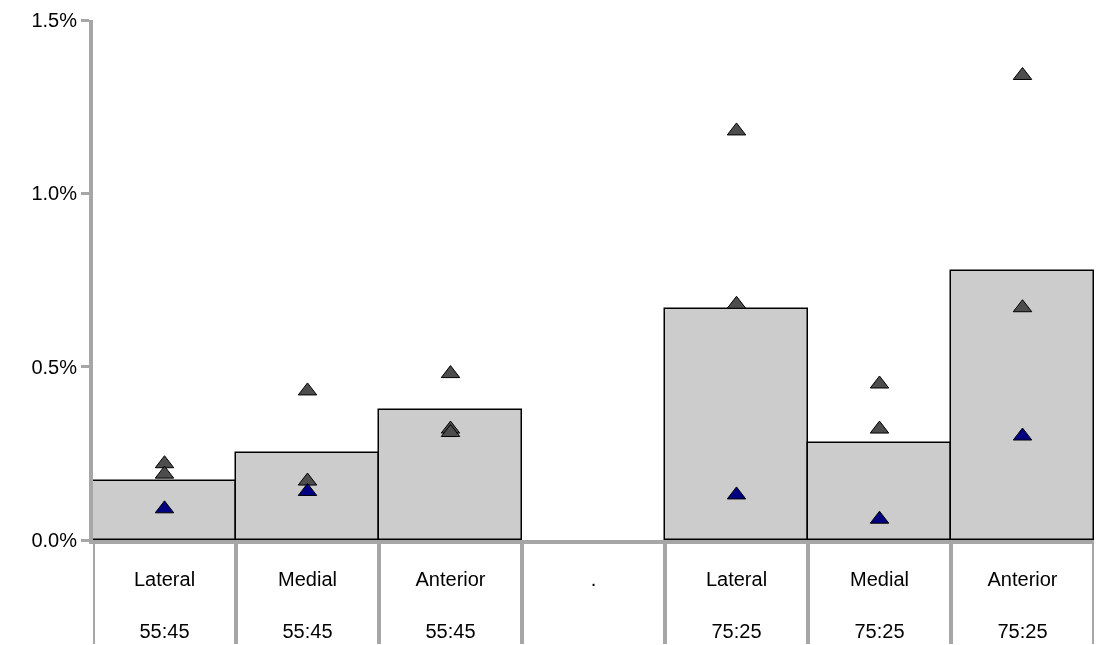  Describe the element at coordinates (54, 193) in the screenshot. I see `y-tick-label: 1.0%` at that location.